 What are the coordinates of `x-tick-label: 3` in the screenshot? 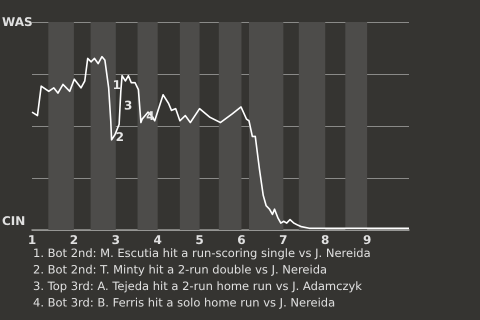 It's located at (116, 240).